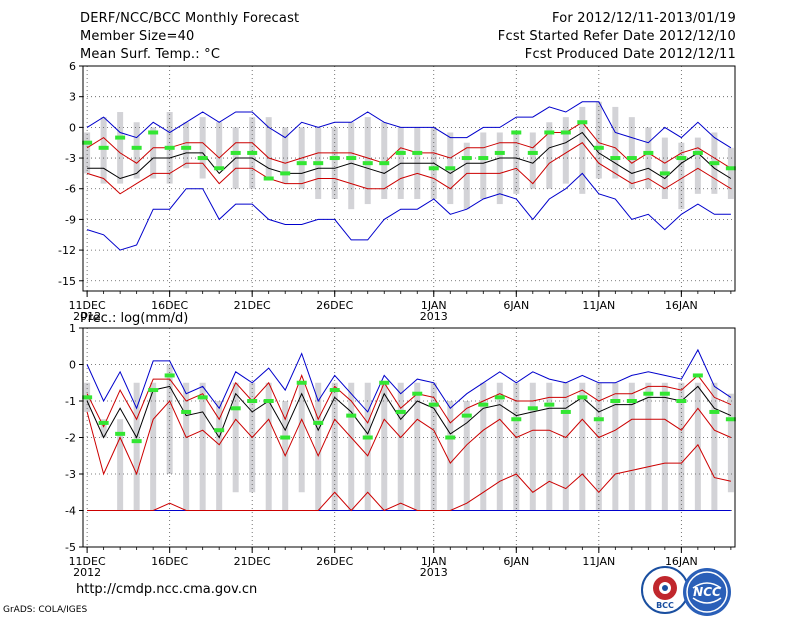 The width and height of the screenshot is (800, 620). What do you see at coordinates (70, 547) in the screenshot?
I see `prec-ytick-label: -5` at bounding box center [70, 547].